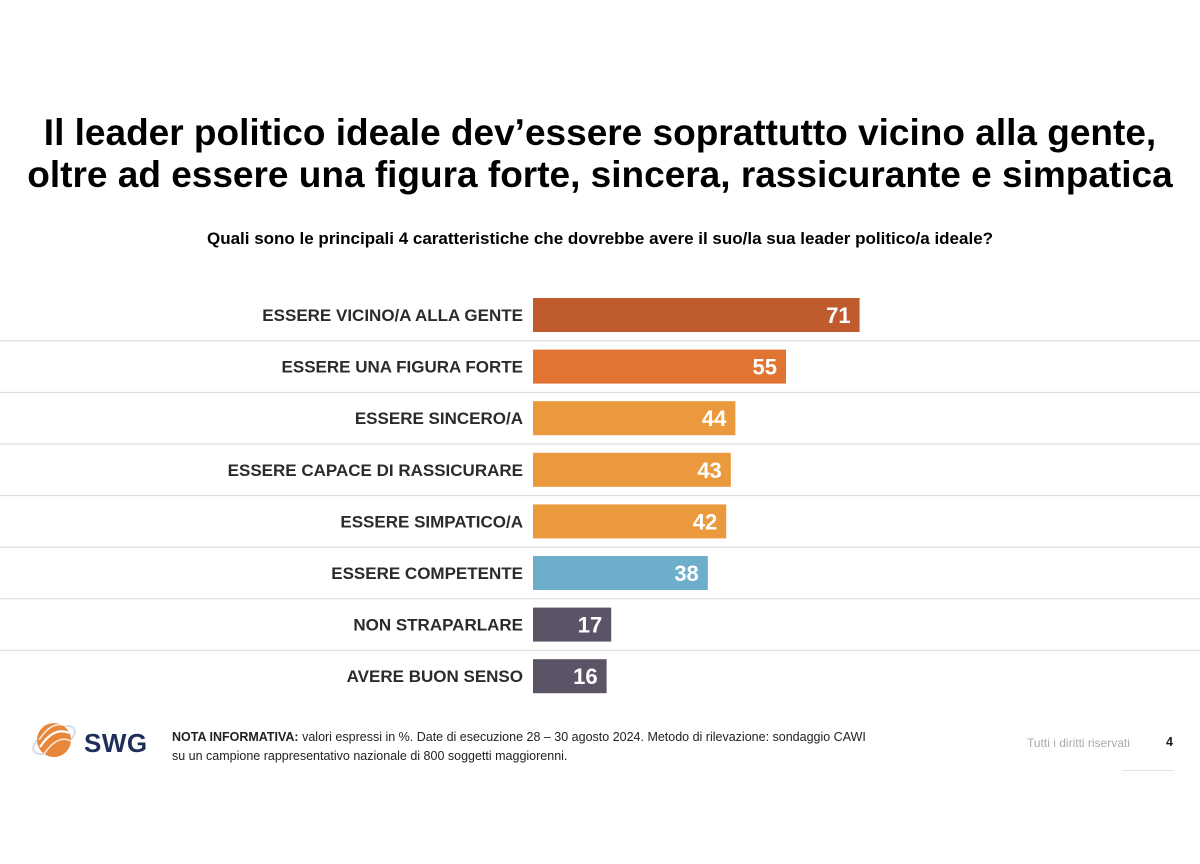 The width and height of the screenshot is (1200, 864). What do you see at coordinates (714, 418) in the screenshot?
I see `value-label: 44` at bounding box center [714, 418].